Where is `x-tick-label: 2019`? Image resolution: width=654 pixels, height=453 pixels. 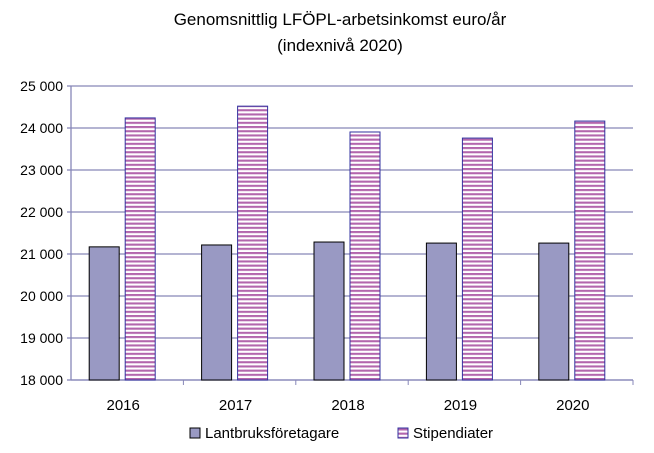
x-tick-label: 2019 is located at coordinates (460, 405).